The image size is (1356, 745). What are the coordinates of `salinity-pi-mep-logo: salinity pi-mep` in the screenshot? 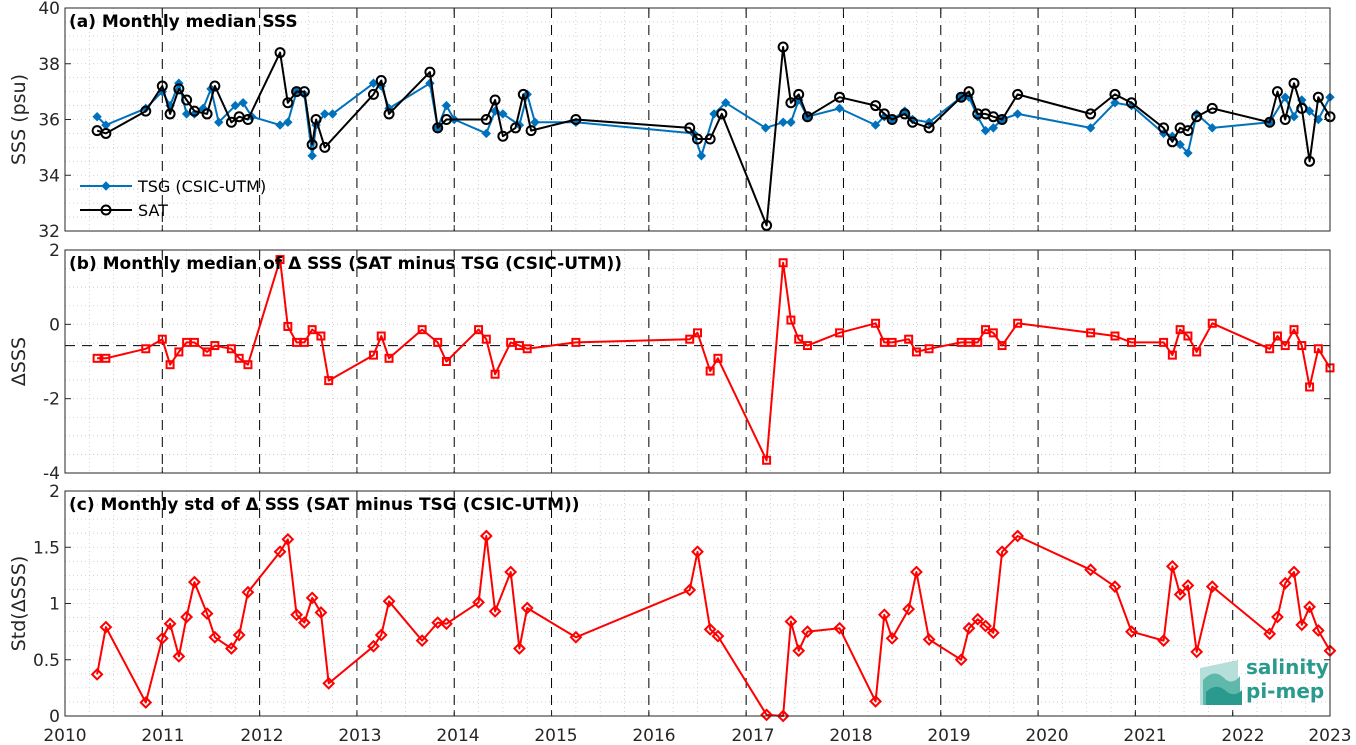 It's located at (1264, 680).